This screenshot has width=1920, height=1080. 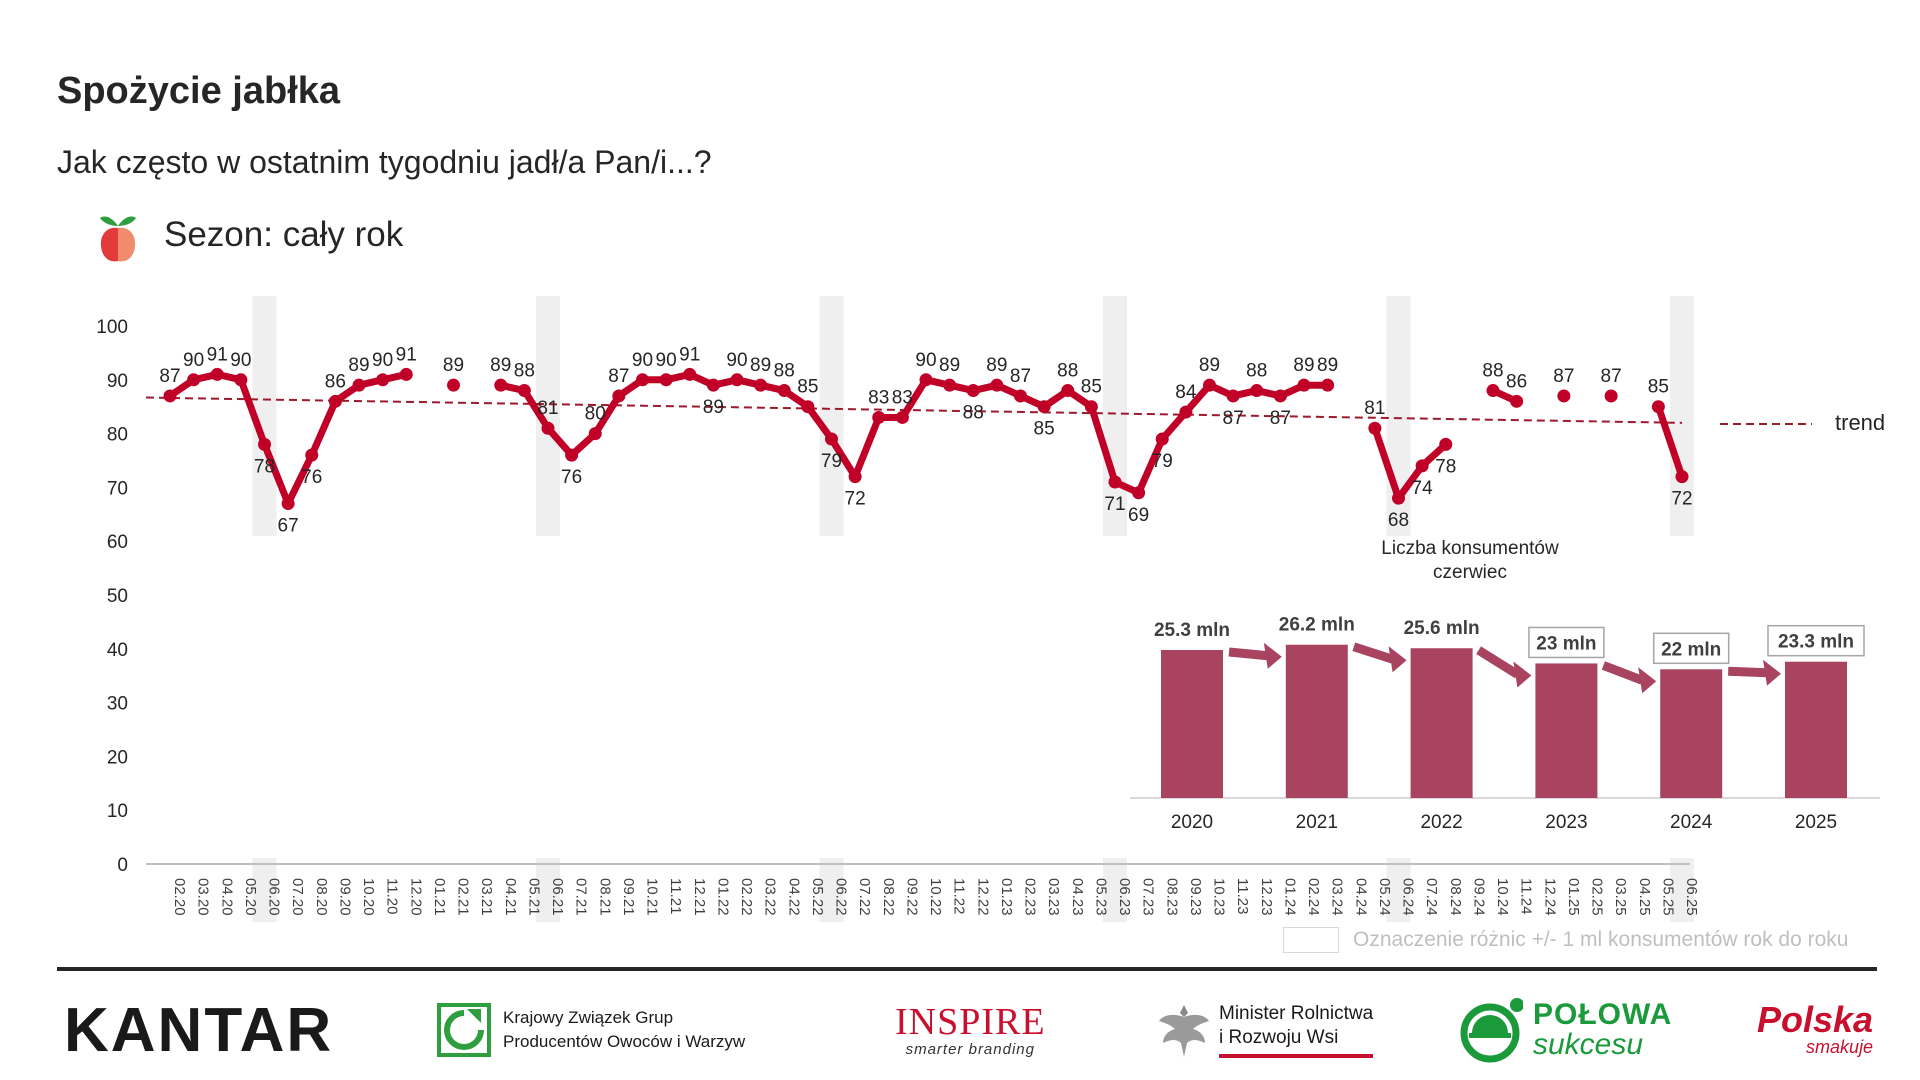 I want to click on x-tick-label: 05.21, so click(x=533, y=897).